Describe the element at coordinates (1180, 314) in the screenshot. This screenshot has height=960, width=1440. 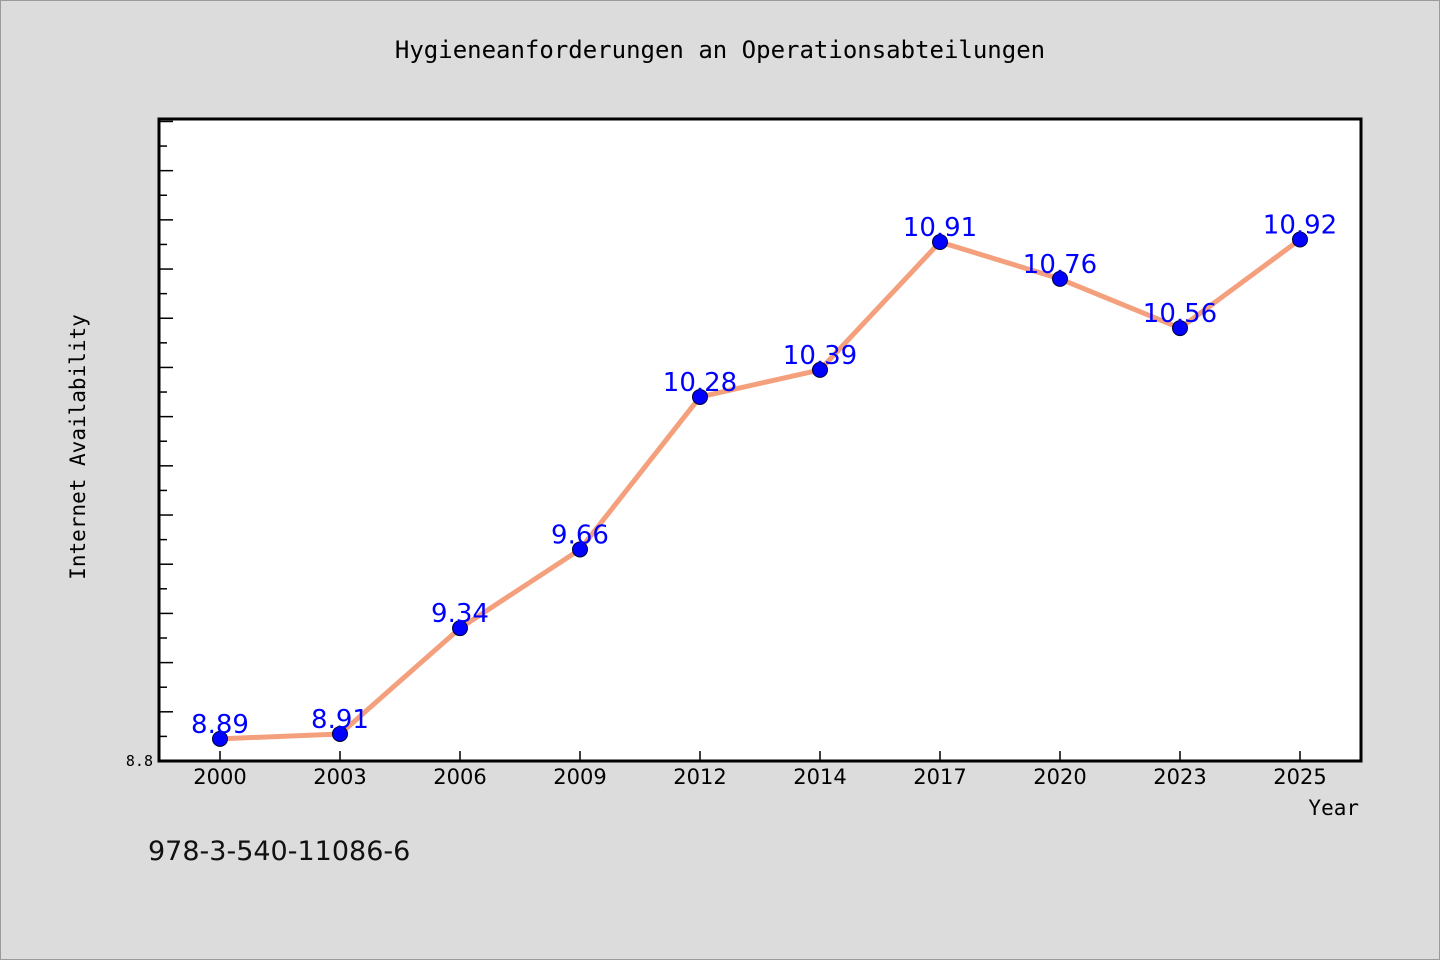
I see `data-label-8: 10.56` at that location.